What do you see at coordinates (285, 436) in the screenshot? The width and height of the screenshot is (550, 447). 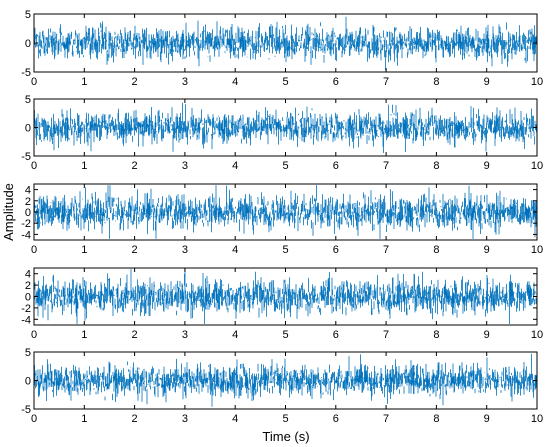 I see `x-axis-label: Time (s)` at bounding box center [285, 436].